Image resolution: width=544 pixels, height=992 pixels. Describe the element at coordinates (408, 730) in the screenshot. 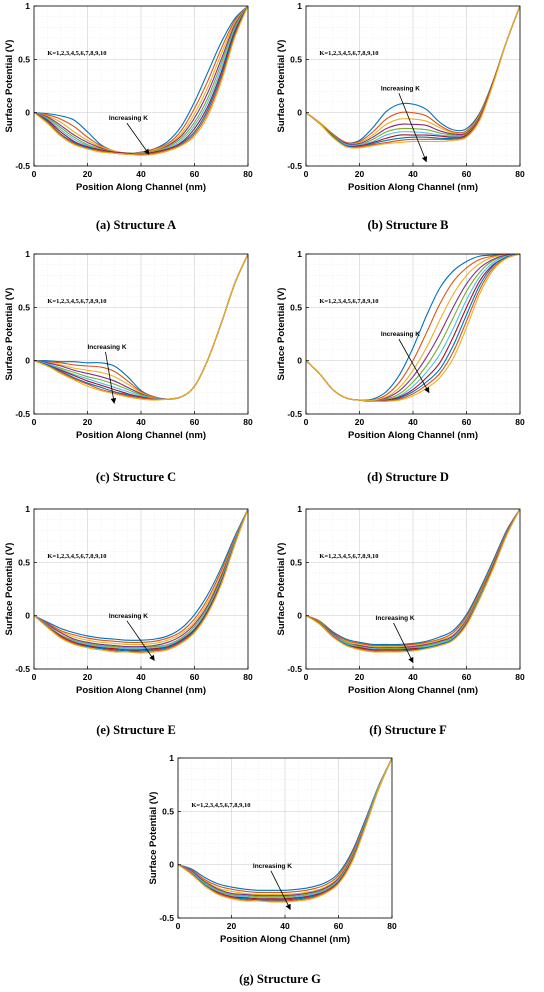

I see `caption-structure-f: (f) Structure F` at that location.